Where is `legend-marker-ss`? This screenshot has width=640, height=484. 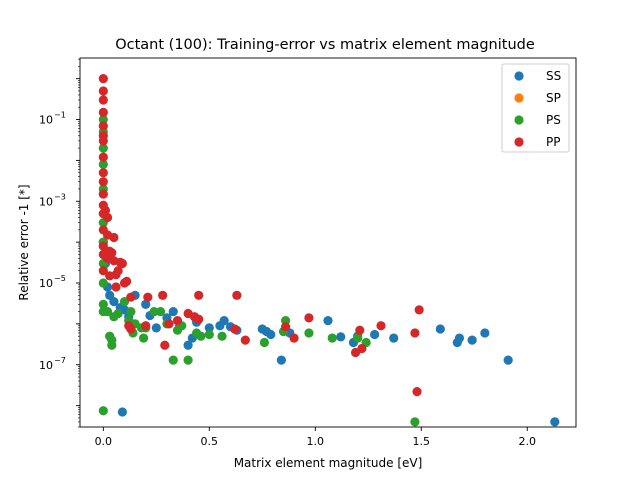 legend-marker-ss is located at coordinates (519, 76).